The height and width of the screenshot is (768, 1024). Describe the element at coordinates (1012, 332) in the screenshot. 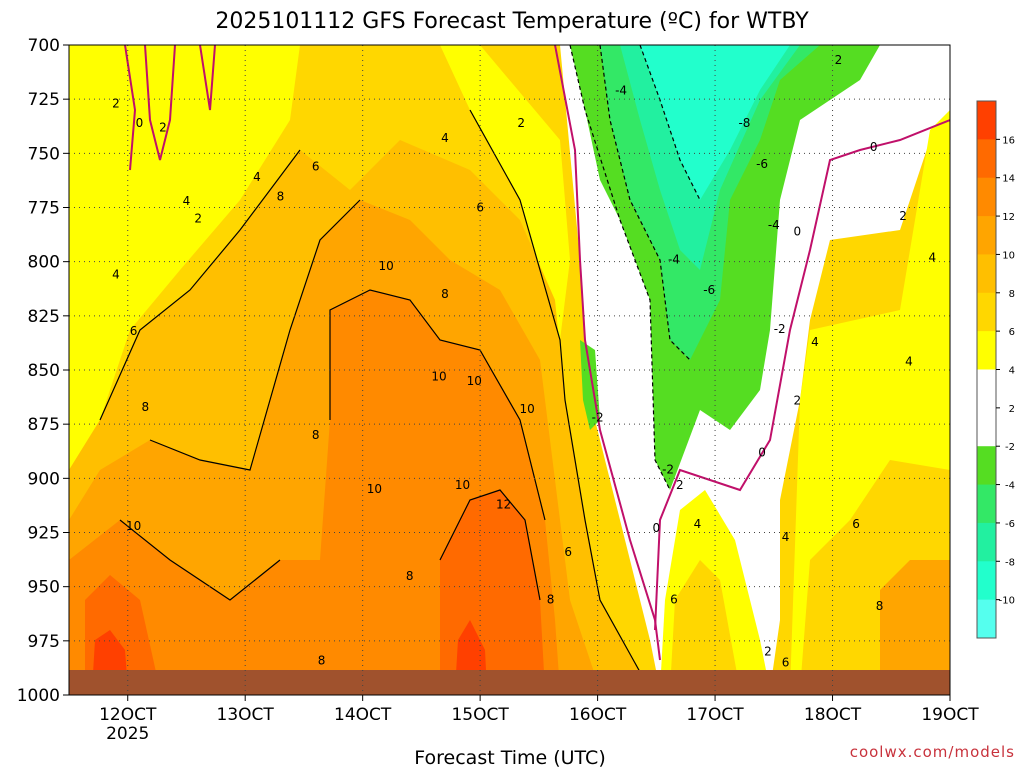

I see `colorbar-label: 6` at that location.